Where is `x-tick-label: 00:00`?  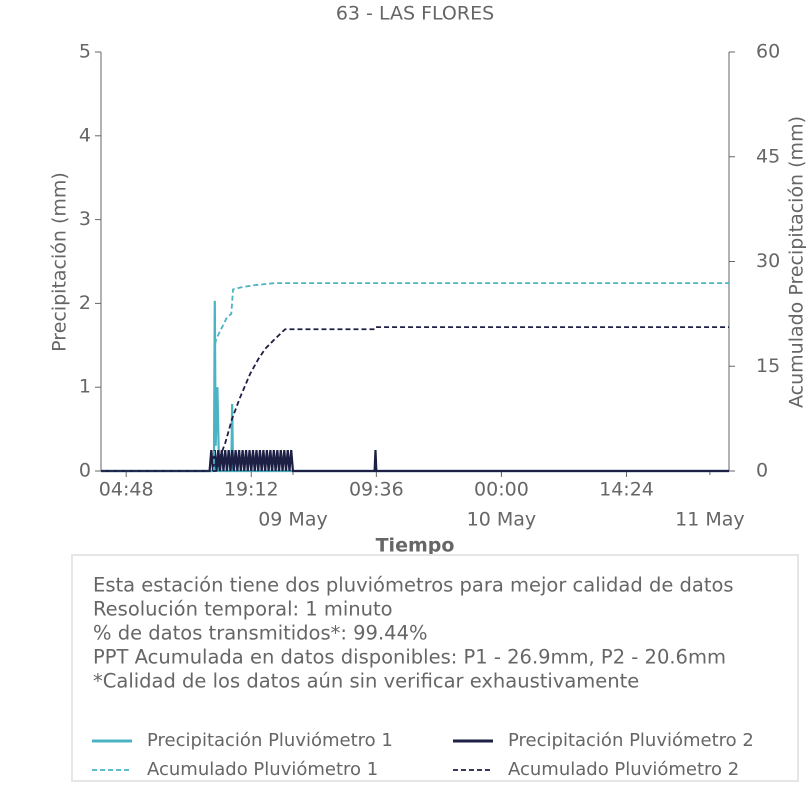
x-tick-label: 00:00 is located at coordinates (501, 490).